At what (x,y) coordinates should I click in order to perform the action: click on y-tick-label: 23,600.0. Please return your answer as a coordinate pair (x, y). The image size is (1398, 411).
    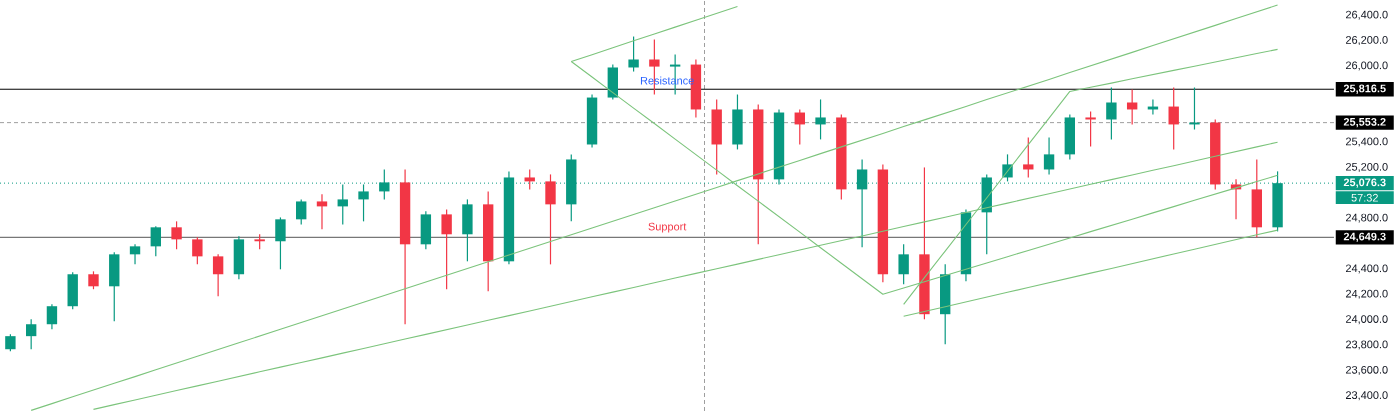
    Looking at the image, I should click on (1366, 370).